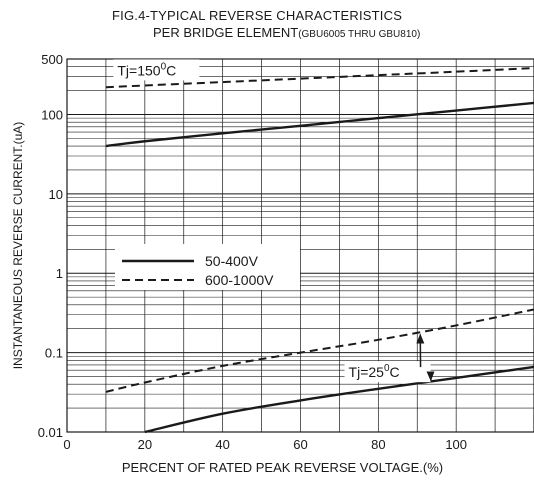  What do you see at coordinates (456, 444) in the screenshot?
I see `x-tick-label: 100` at bounding box center [456, 444].